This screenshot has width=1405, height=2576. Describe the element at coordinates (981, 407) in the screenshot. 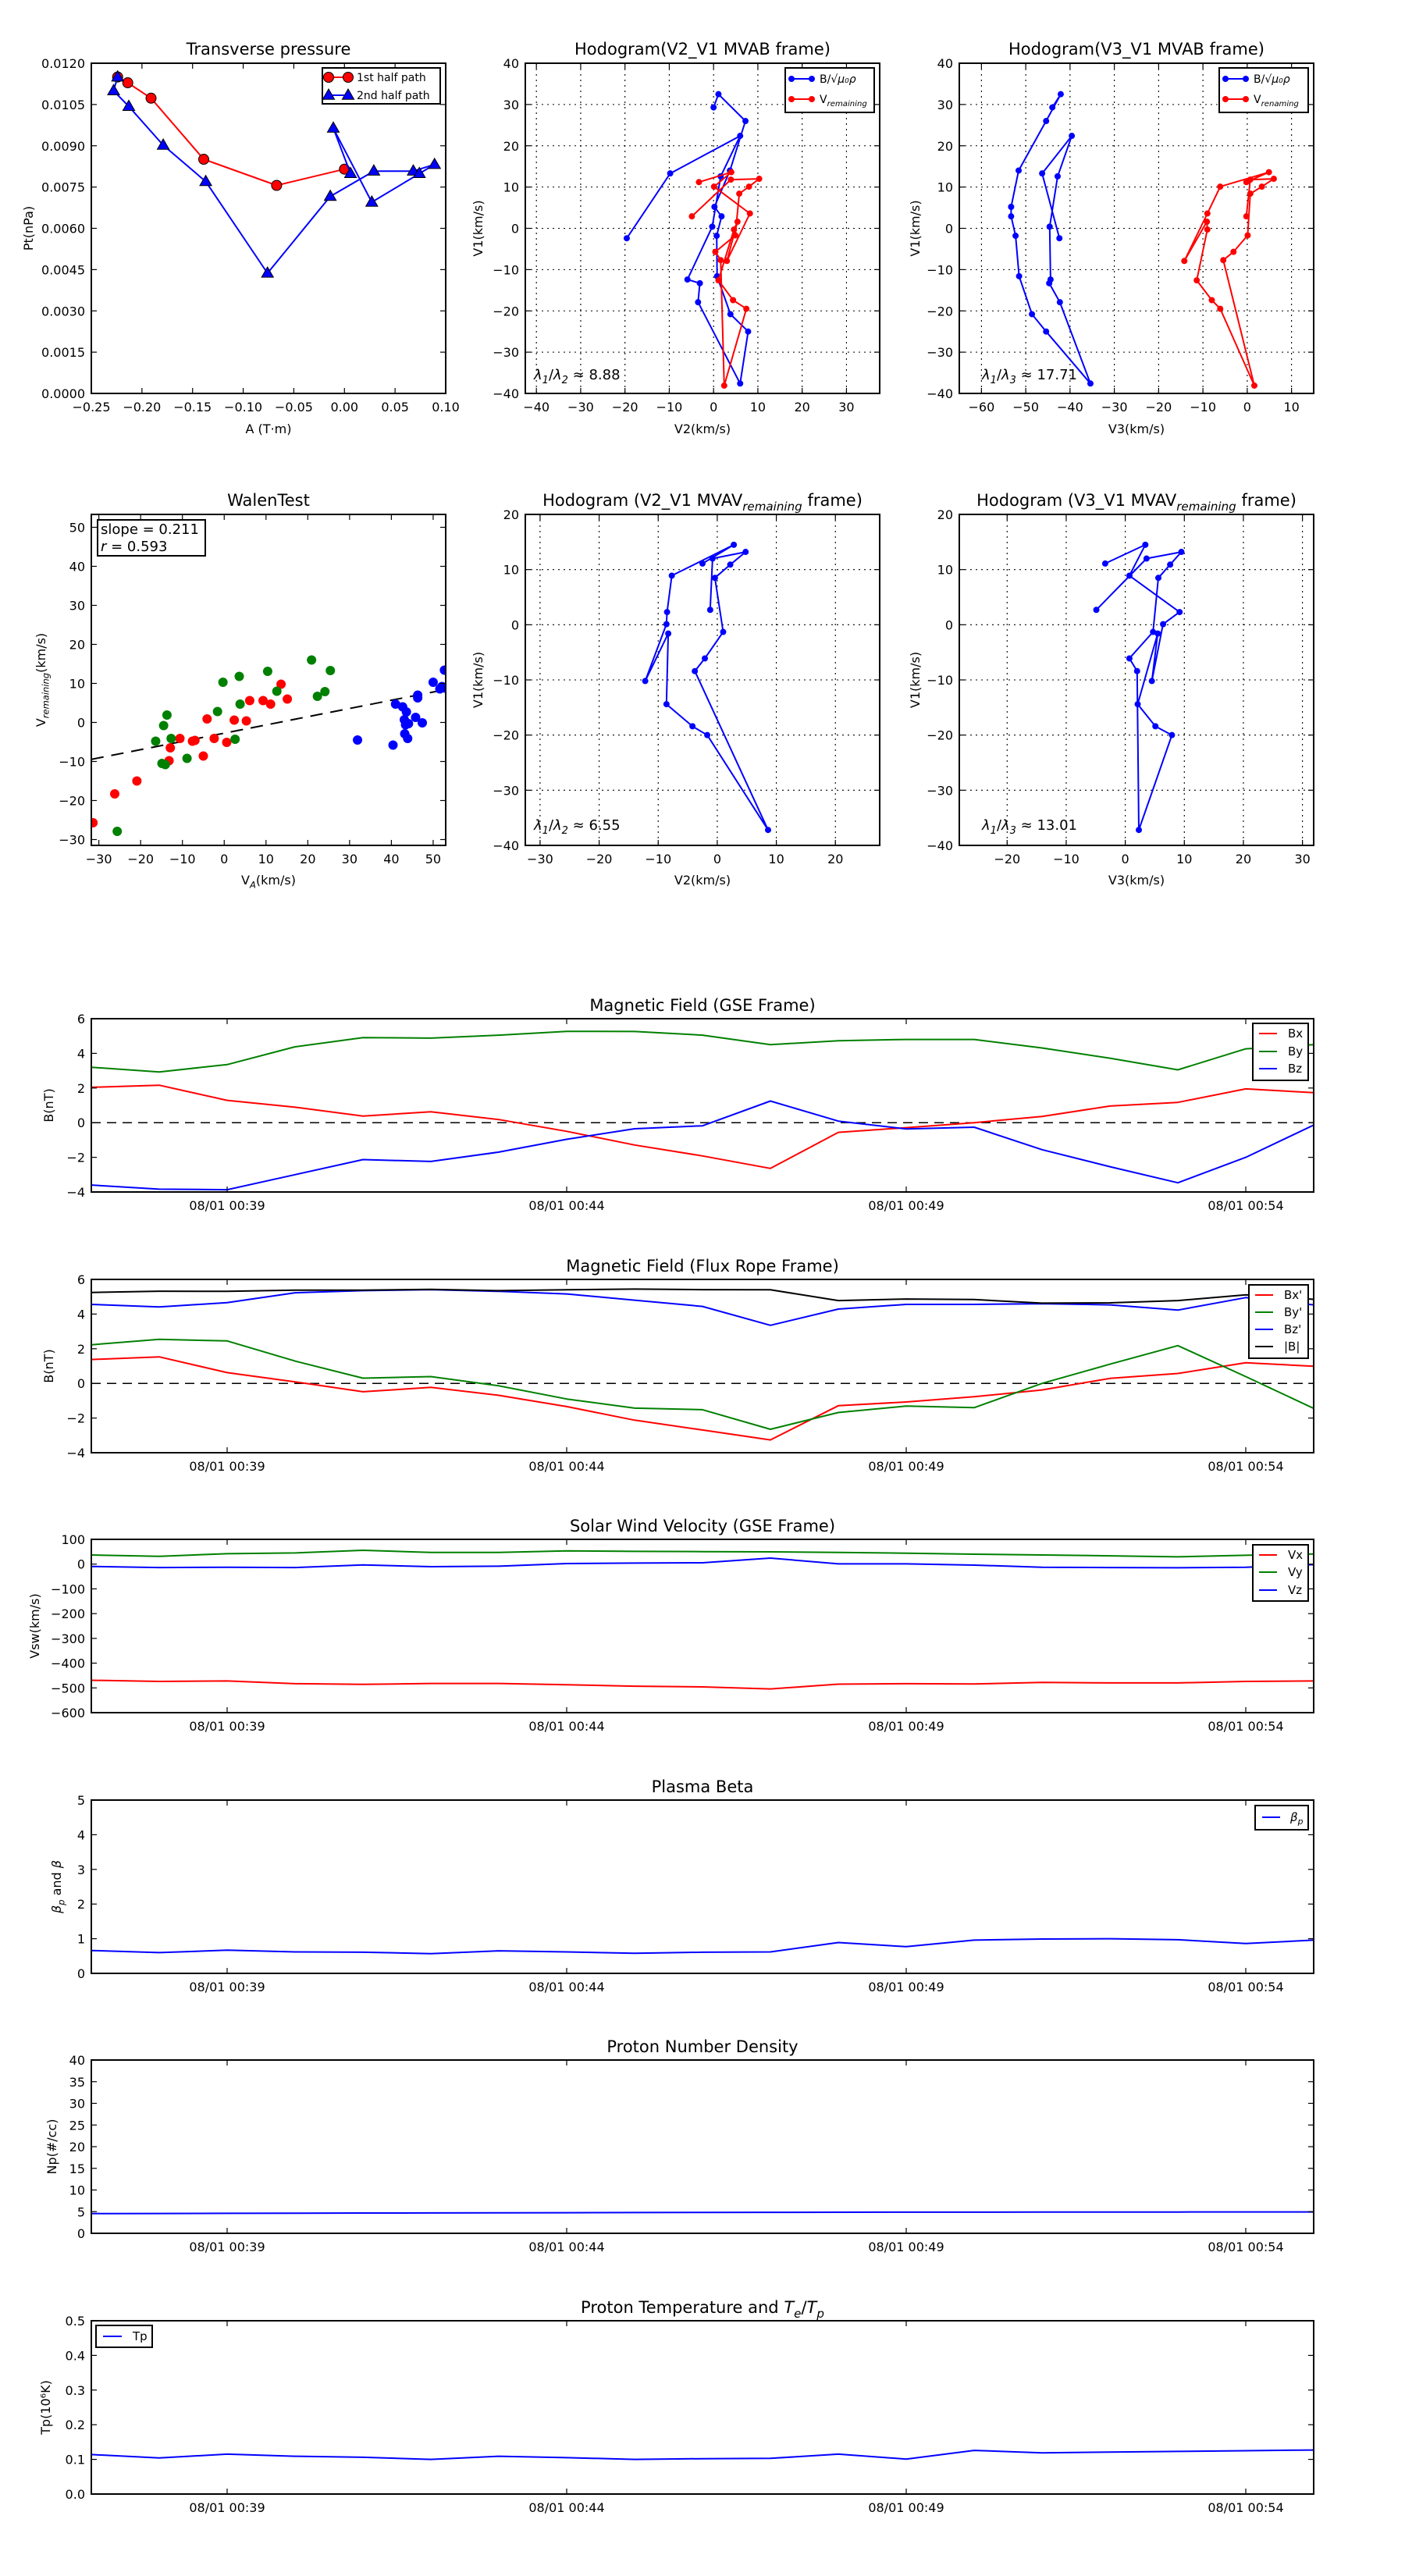

I see `x-tick-label: −60` at that location.